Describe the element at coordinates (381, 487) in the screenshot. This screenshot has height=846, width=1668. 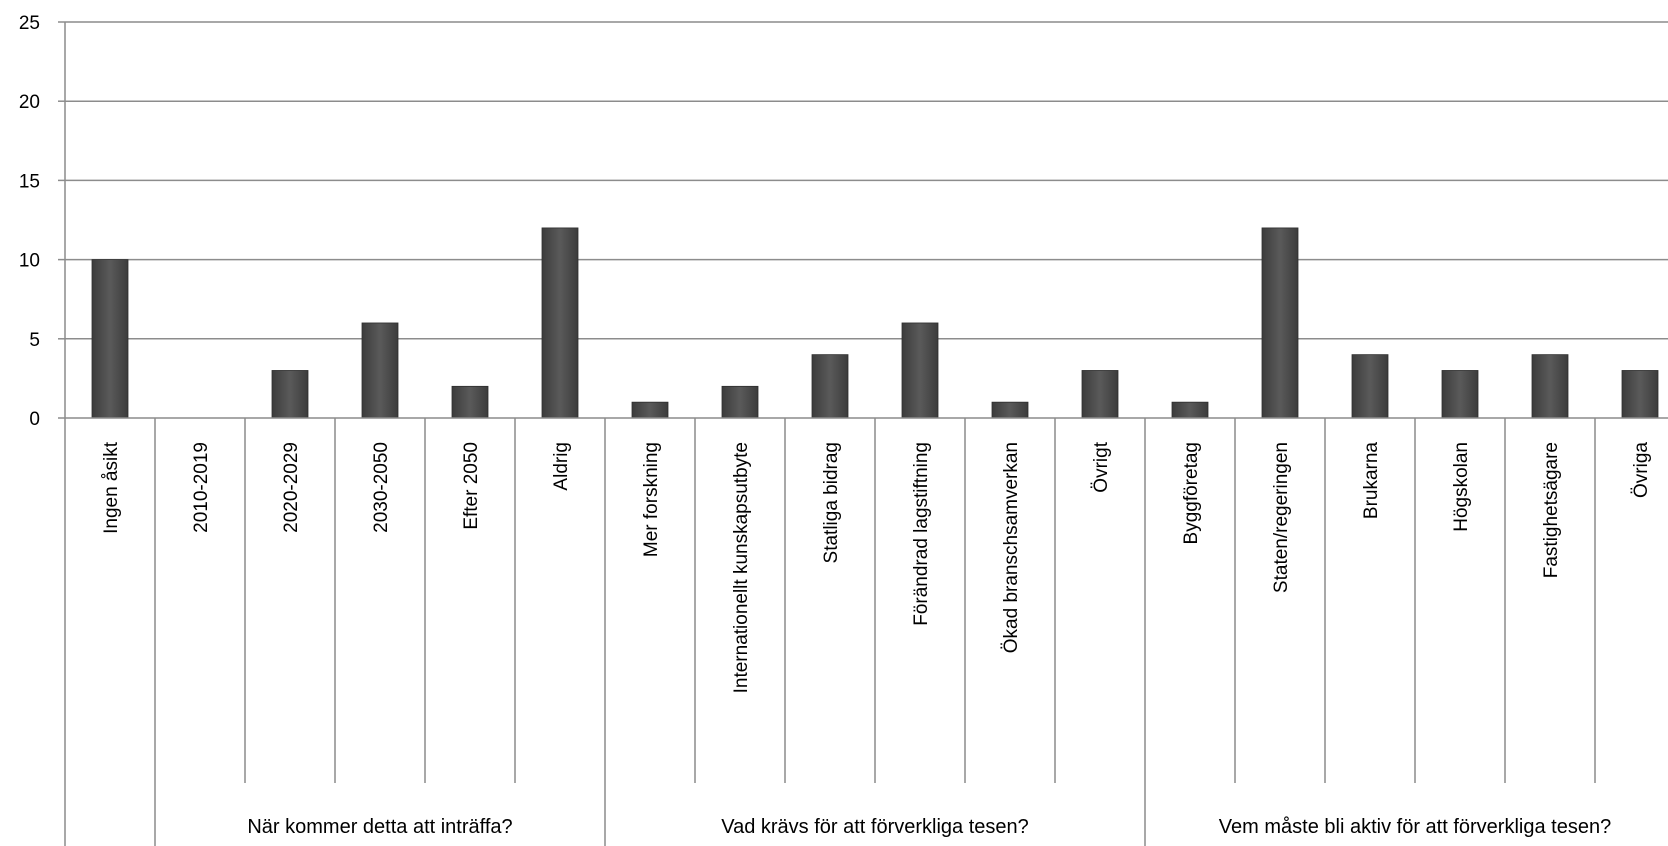
I see `category-label: 2030-2050` at that location.